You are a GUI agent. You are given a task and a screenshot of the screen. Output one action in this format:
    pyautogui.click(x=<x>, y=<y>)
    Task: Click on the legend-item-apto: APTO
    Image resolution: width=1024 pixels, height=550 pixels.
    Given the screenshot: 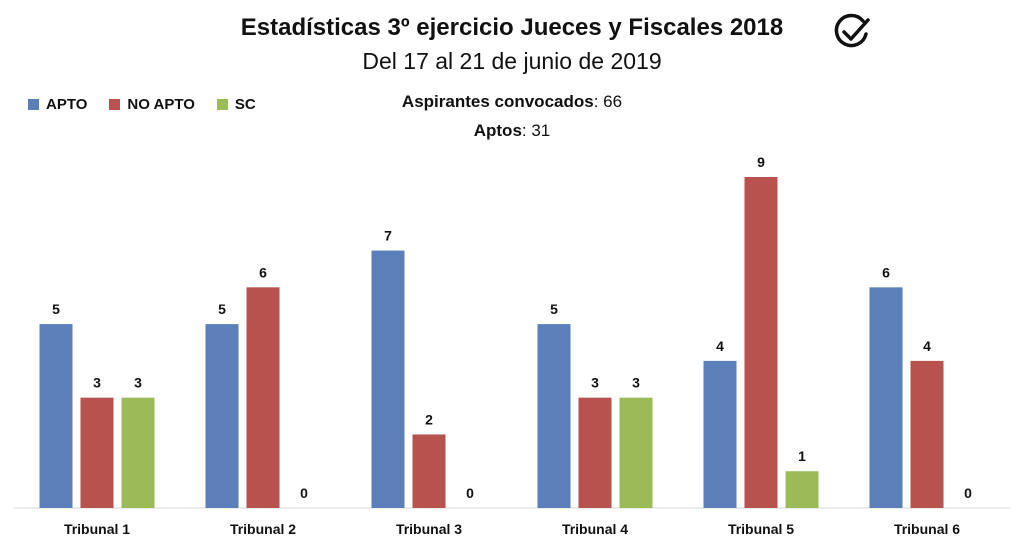 What is the action you would take?
    pyautogui.click(x=57, y=104)
    